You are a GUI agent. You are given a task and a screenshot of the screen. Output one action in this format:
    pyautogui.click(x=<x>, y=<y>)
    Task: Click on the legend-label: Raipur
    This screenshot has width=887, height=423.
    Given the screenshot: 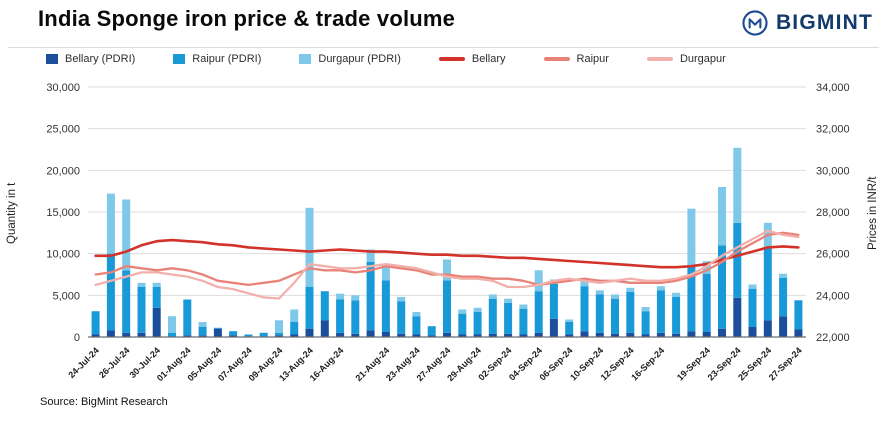 What is the action you would take?
    pyautogui.click(x=592, y=59)
    